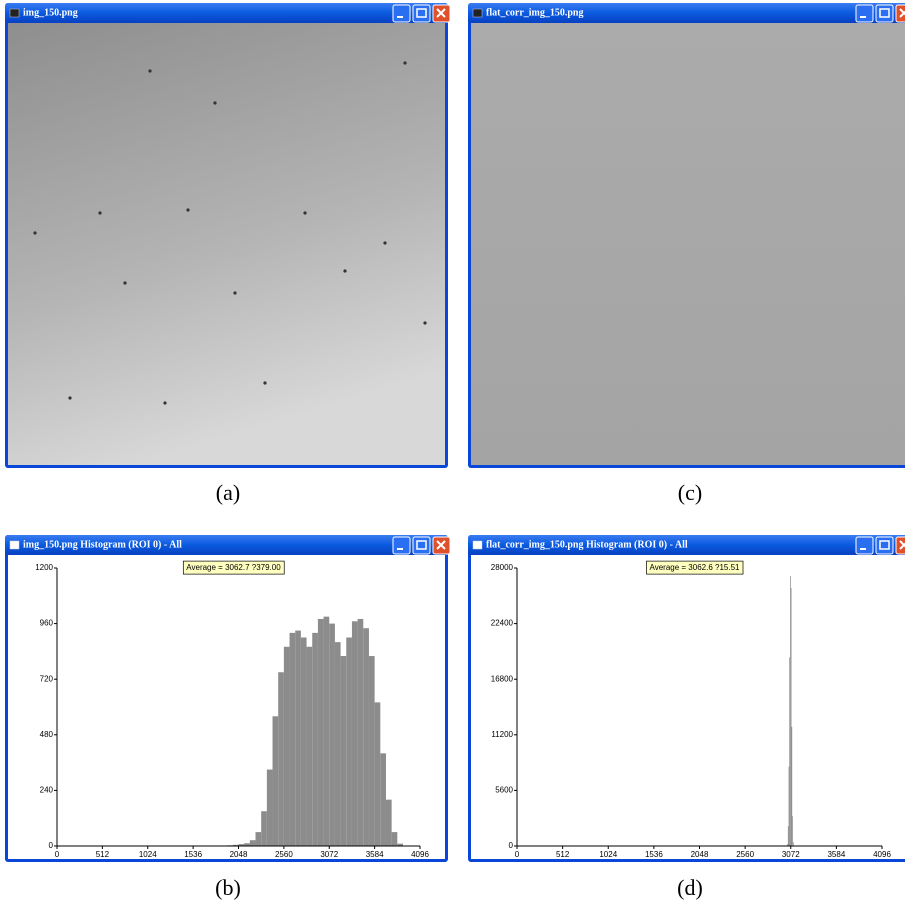 The width and height of the screenshot is (905, 910). I want to click on y-tick-label: 240, so click(47, 790).